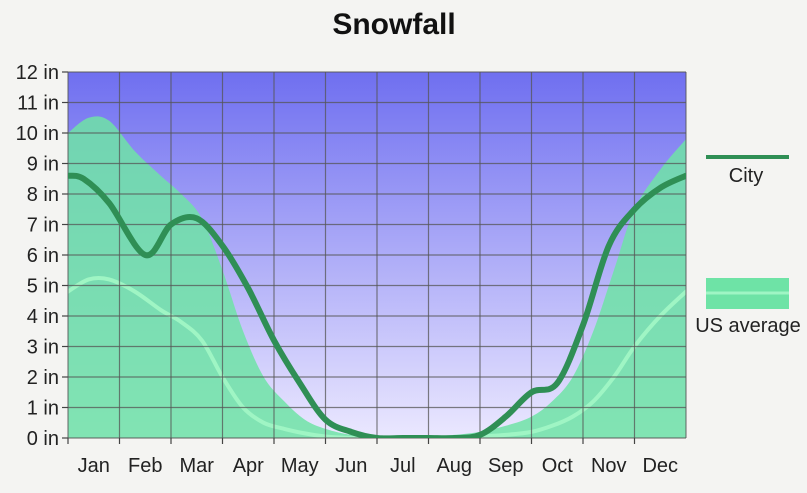  Describe the element at coordinates (748, 326) in the screenshot. I see `legend-us-average-label: US average` at that location.